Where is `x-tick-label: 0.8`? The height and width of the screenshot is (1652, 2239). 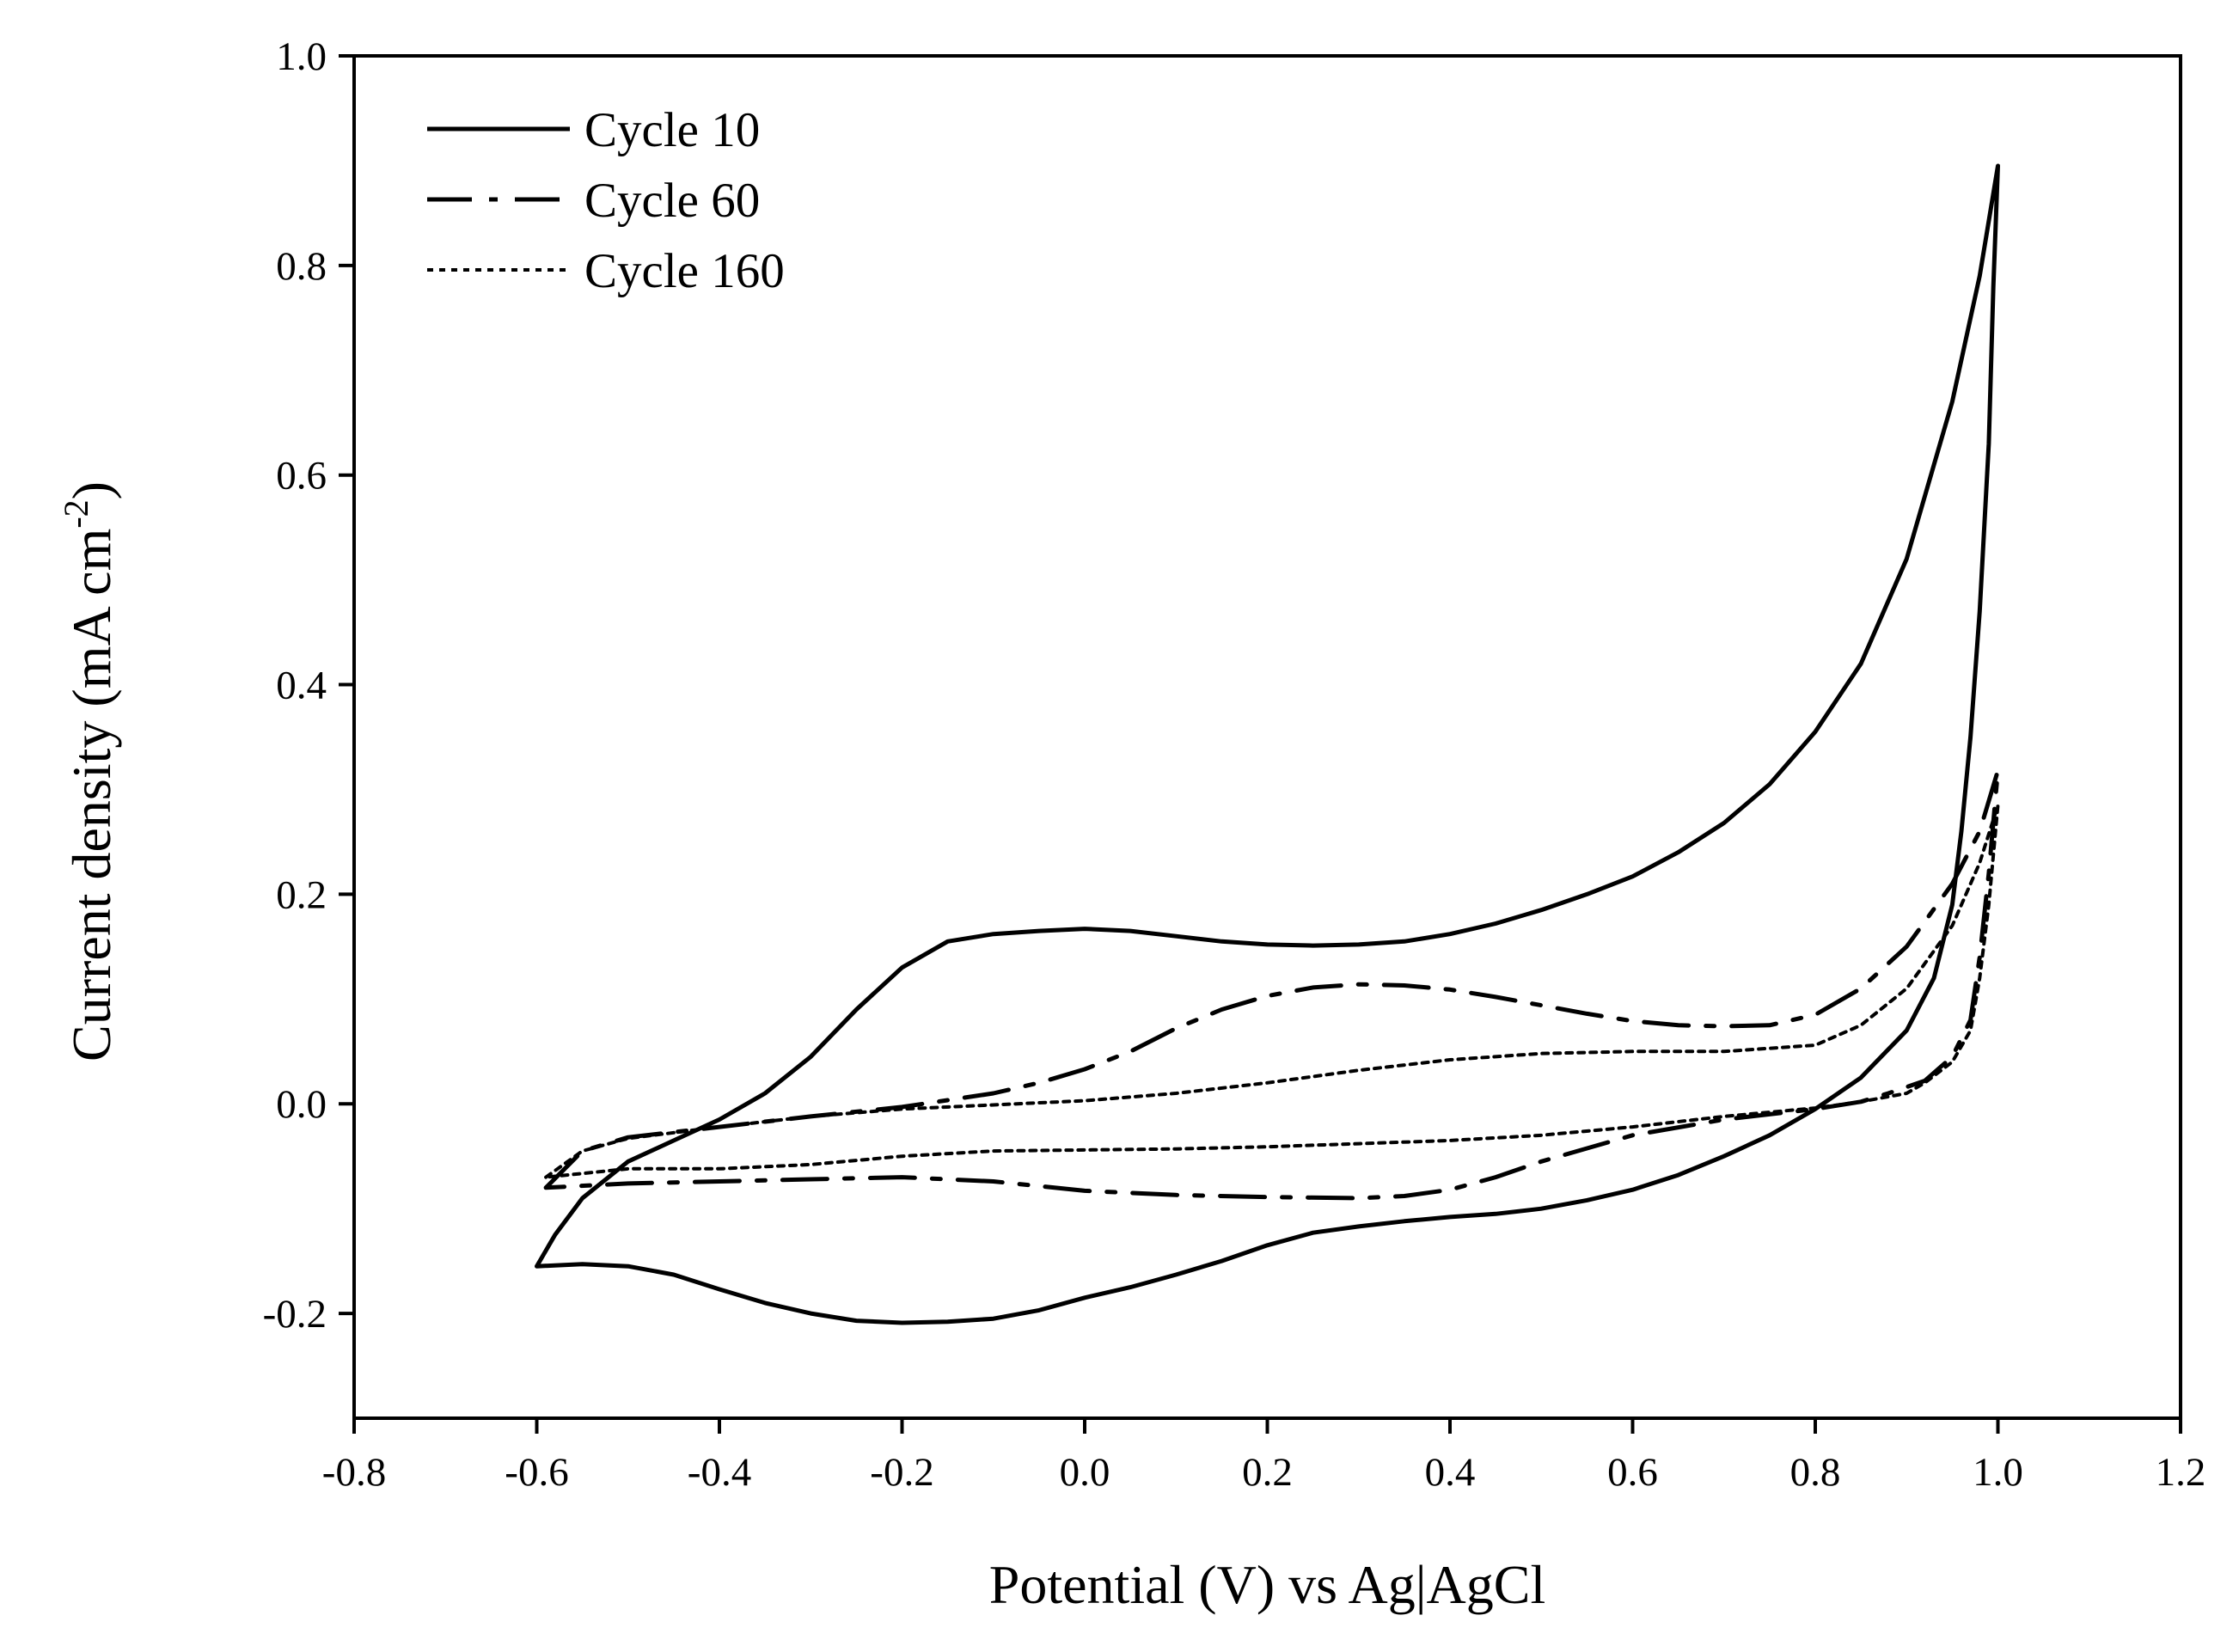 x-tick-label: 0.8 is located at coordinates (1815, 1472).